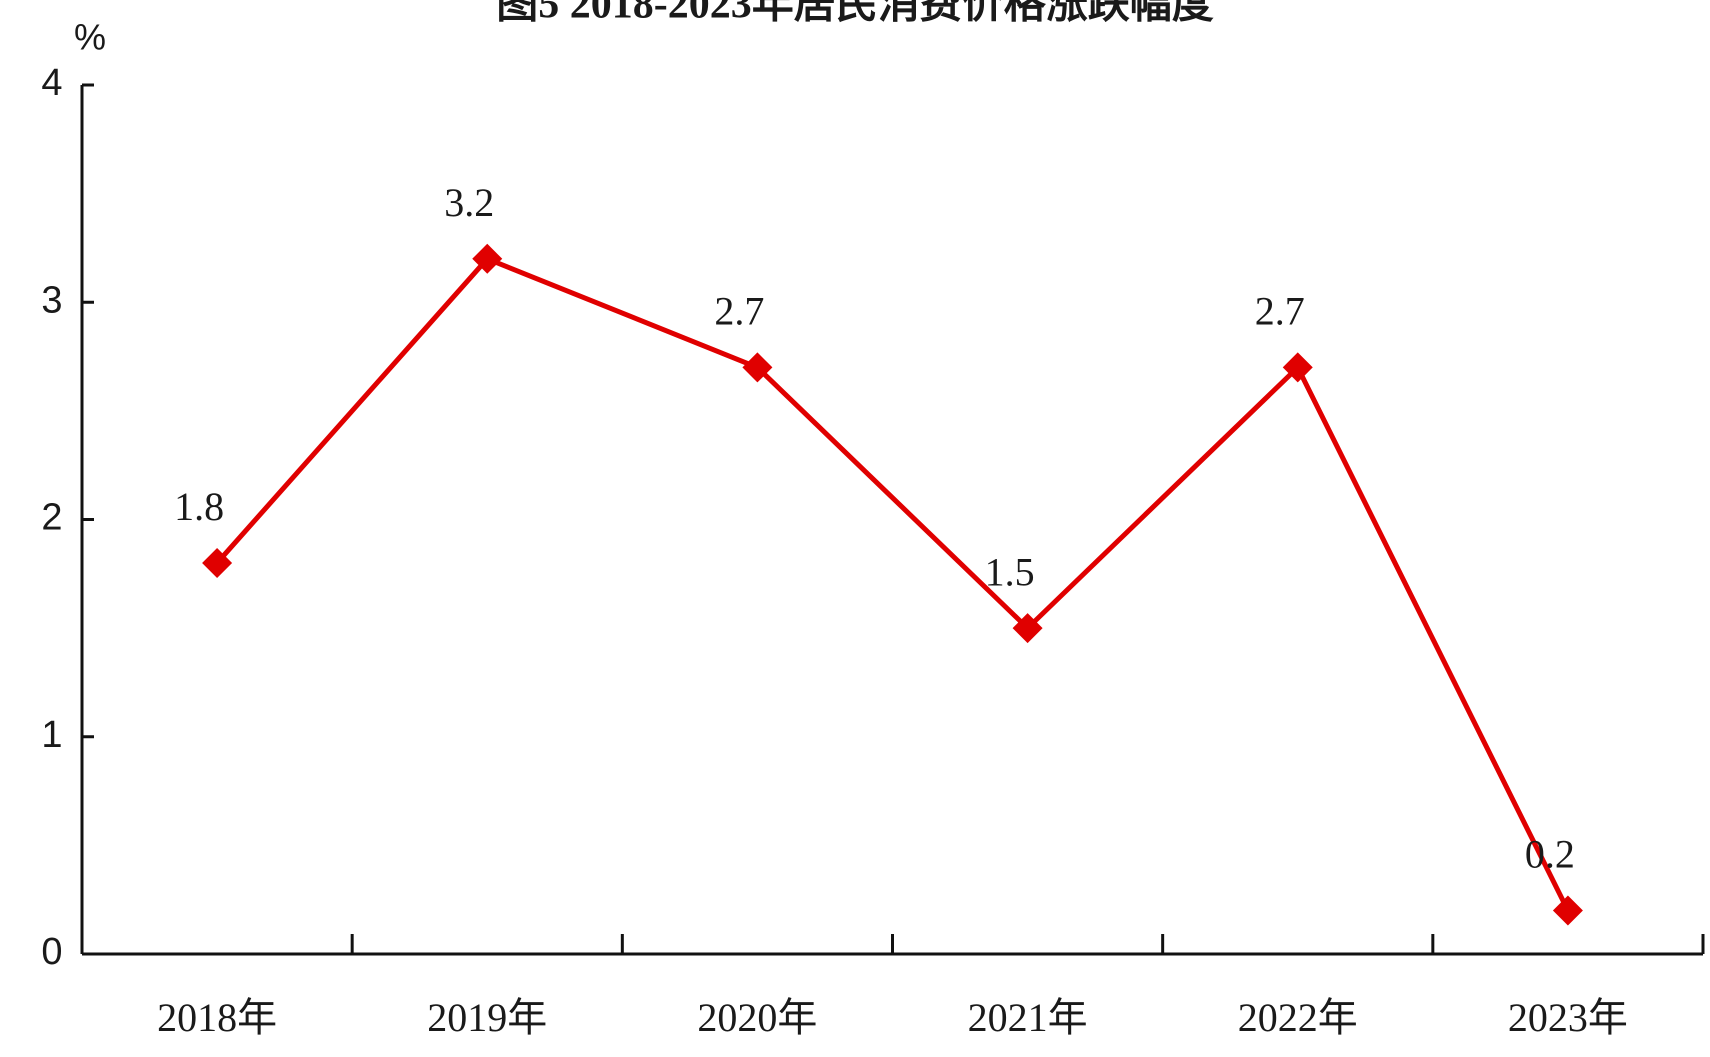  Describe the element at coordinates (51, 300) in the screenshot. I see `y-tick-label: 3` at that location.